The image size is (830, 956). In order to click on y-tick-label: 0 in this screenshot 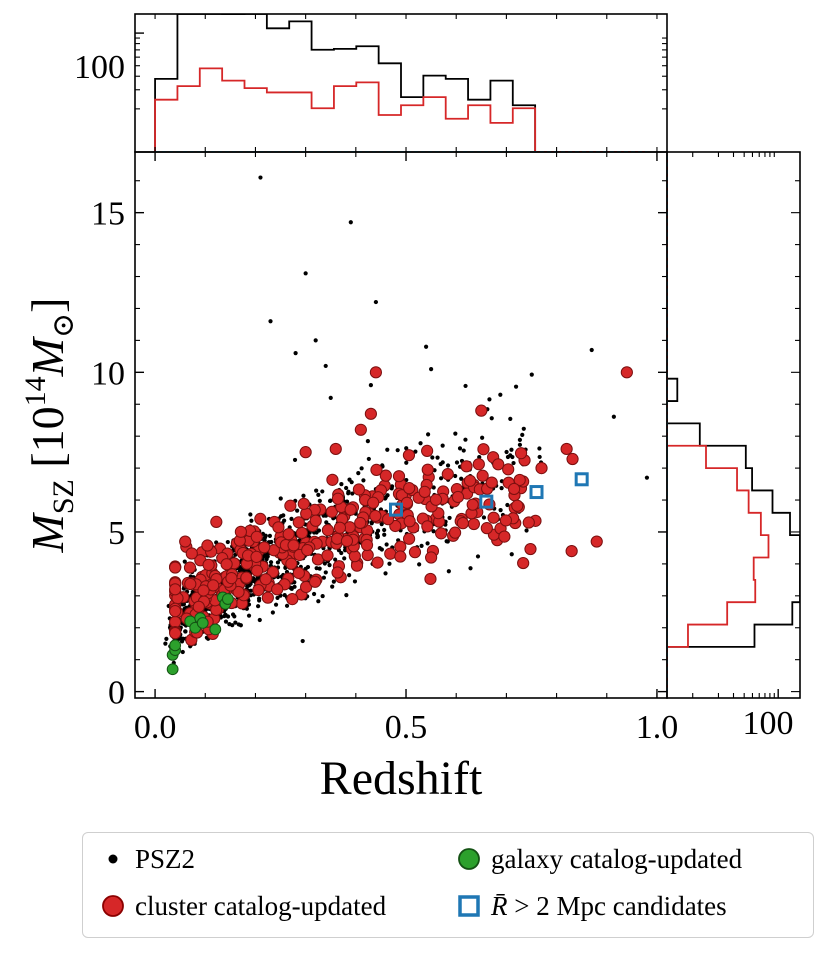, I will do `click(116, 693)`.